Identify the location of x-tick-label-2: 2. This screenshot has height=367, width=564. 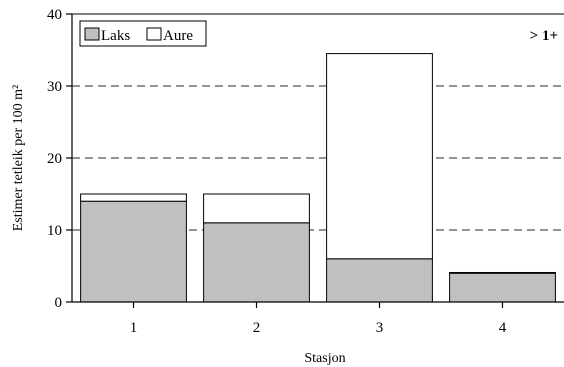
(257, 328).